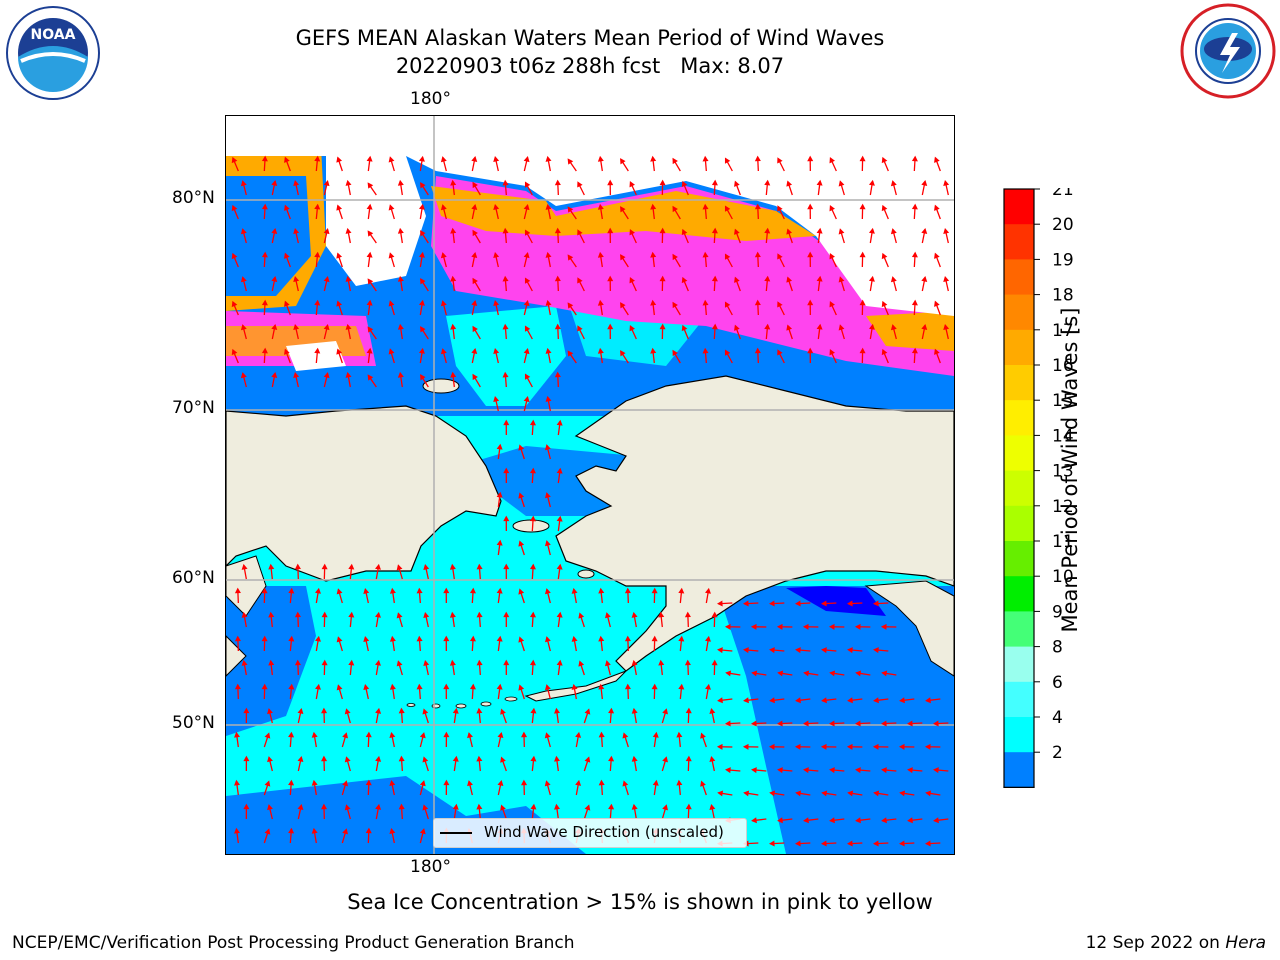 This screenshot has height=960, width=1280. What do you see at coordinates (193, 408) in the screenshot?
I see `lat-label-70: 70°N` at bounding box center [193, 408].